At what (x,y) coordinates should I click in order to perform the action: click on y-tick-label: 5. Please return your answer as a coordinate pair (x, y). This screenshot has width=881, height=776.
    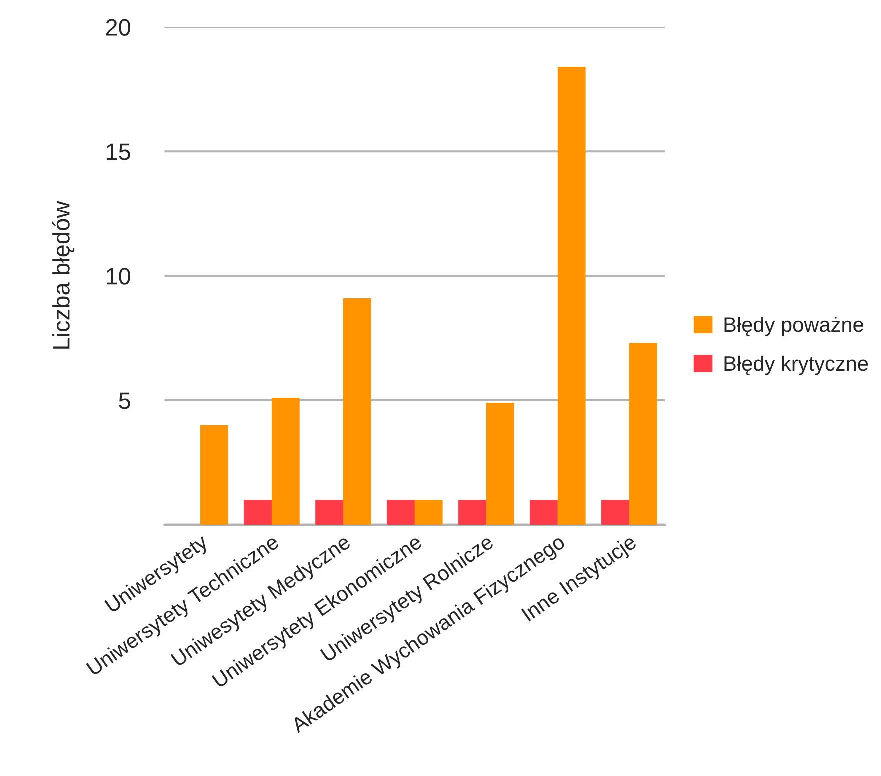
    Looking at the image, I should click on (124, 401).